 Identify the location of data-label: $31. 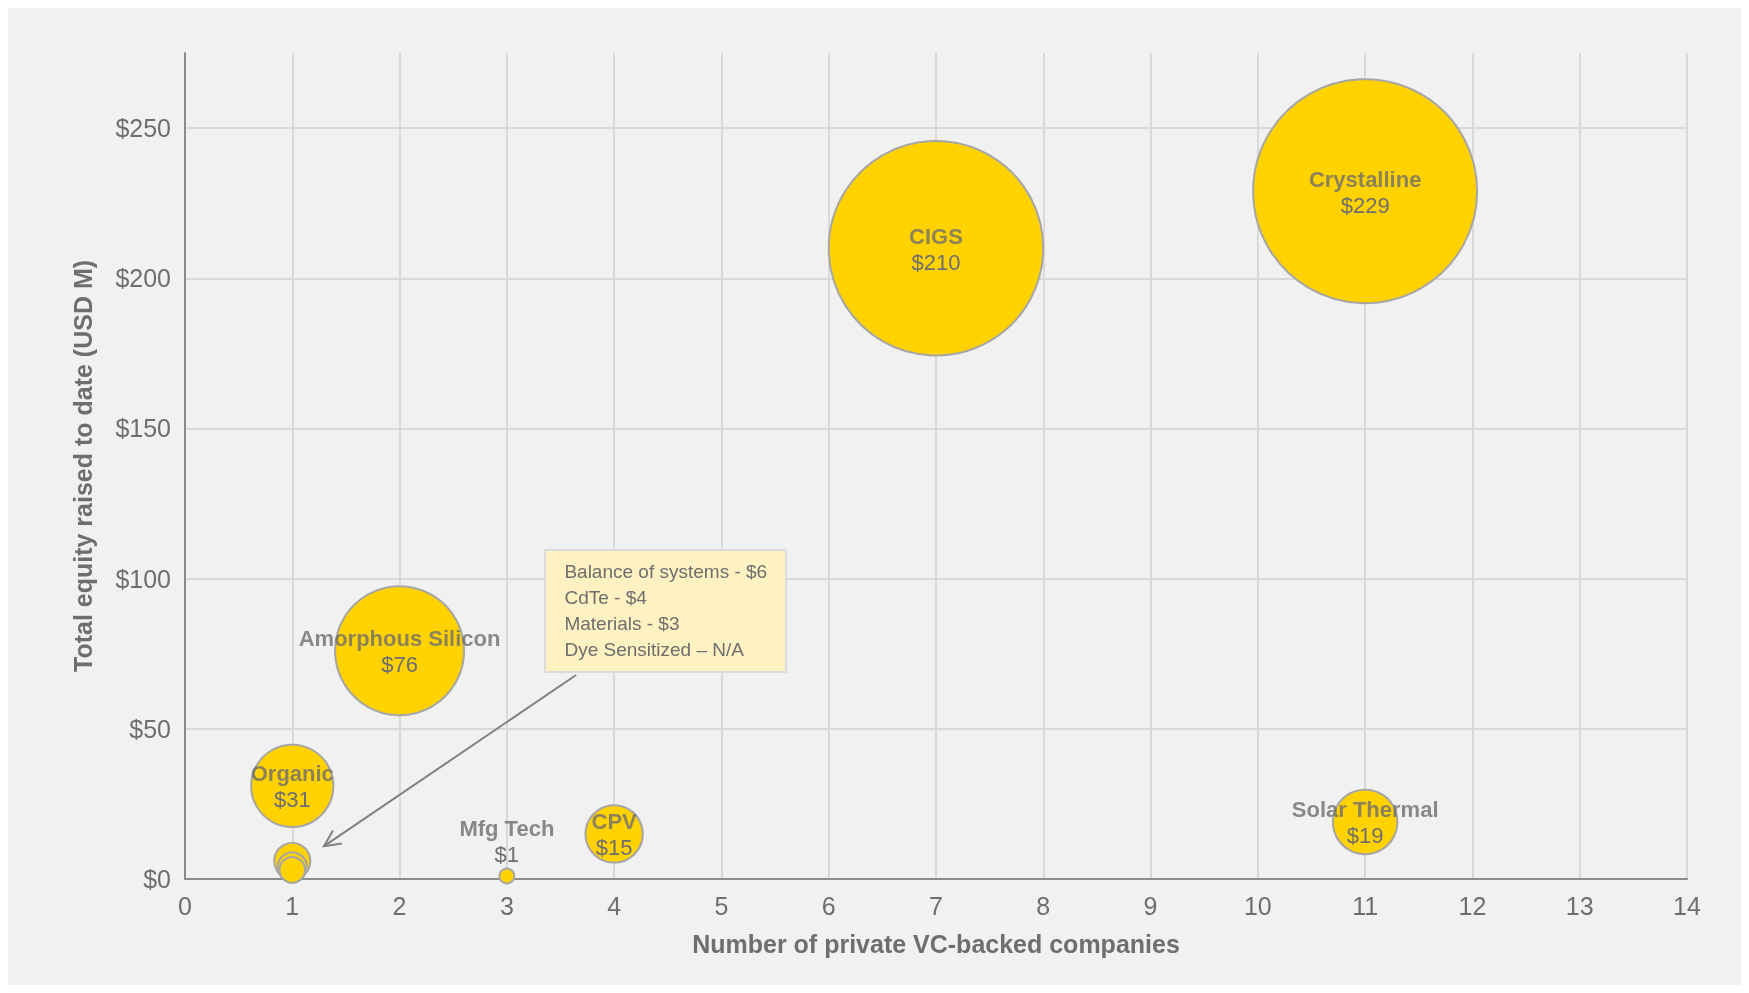
(292, 800).